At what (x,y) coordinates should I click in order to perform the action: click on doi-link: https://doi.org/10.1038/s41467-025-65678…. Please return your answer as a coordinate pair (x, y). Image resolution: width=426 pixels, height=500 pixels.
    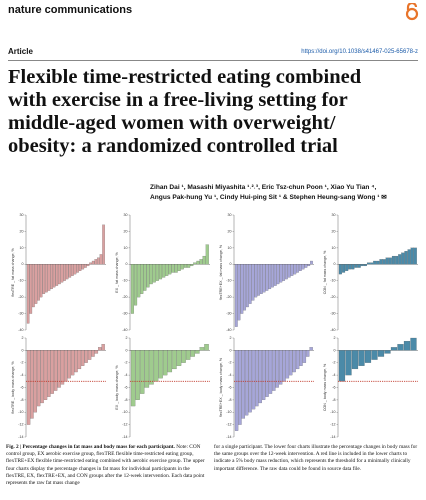
    Looking at the image, I should click on (359, 52).